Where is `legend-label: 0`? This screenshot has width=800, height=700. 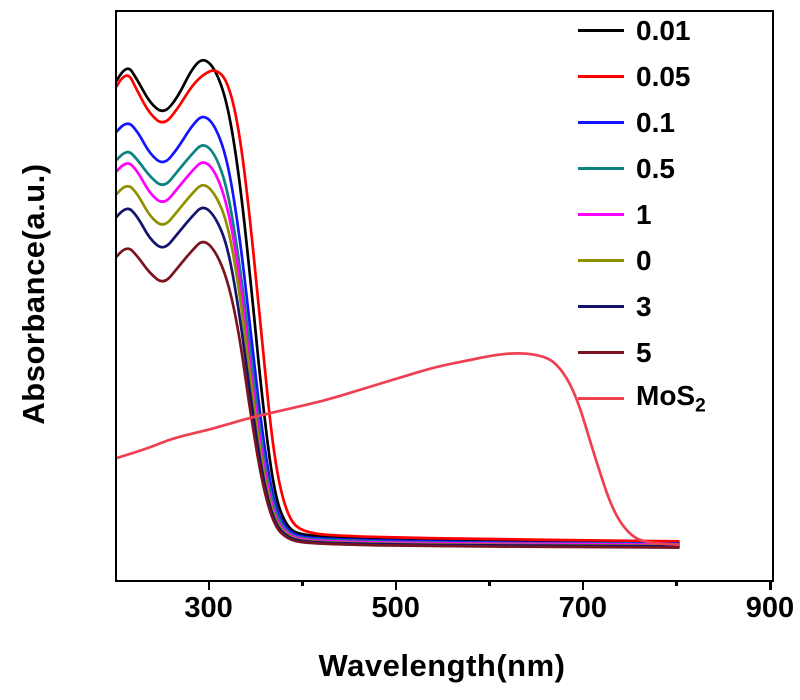
legend-label: 0 is located at coordinates (644, 260).